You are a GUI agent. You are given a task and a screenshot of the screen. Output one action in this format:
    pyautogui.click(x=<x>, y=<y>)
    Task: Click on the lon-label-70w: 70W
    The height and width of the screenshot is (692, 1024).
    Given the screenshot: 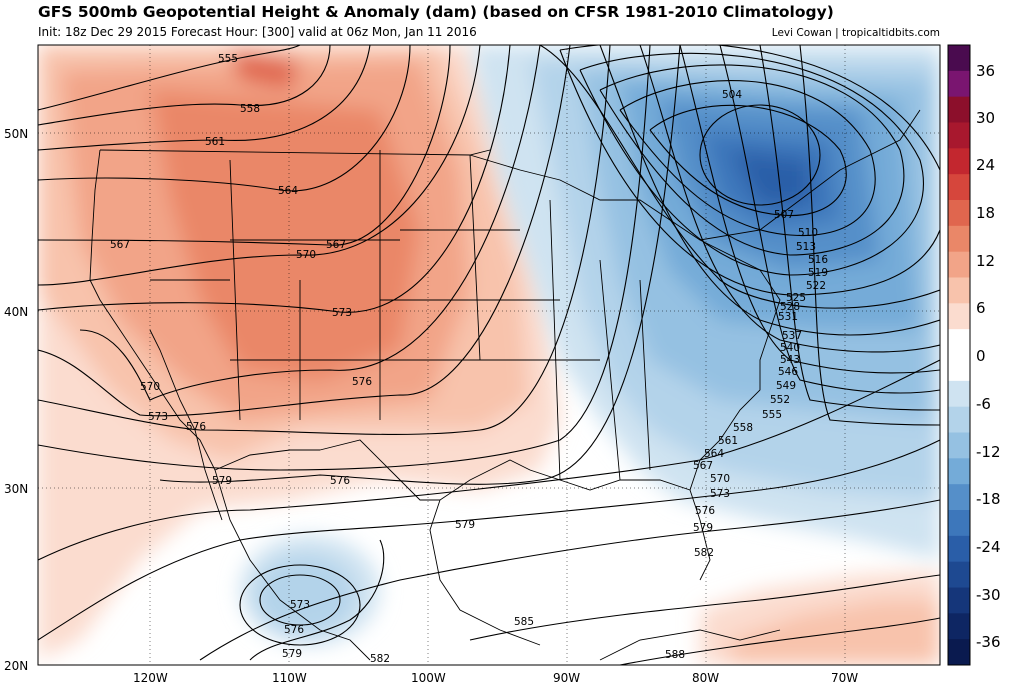 What is the action you would take?
    pyautogui.click(x=844, y=678)
    